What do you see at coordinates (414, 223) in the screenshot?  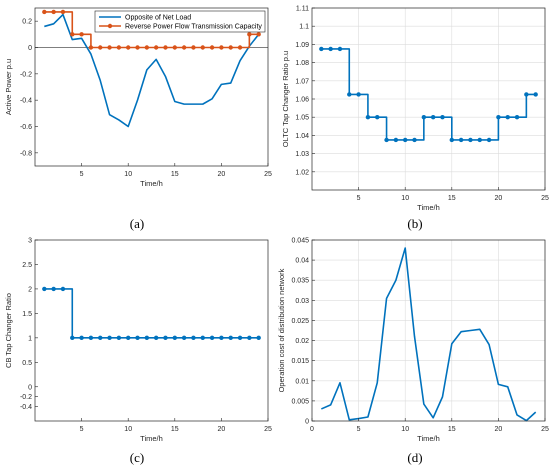 I see `panel-caption: (b)` at bounding box center [414, 223].